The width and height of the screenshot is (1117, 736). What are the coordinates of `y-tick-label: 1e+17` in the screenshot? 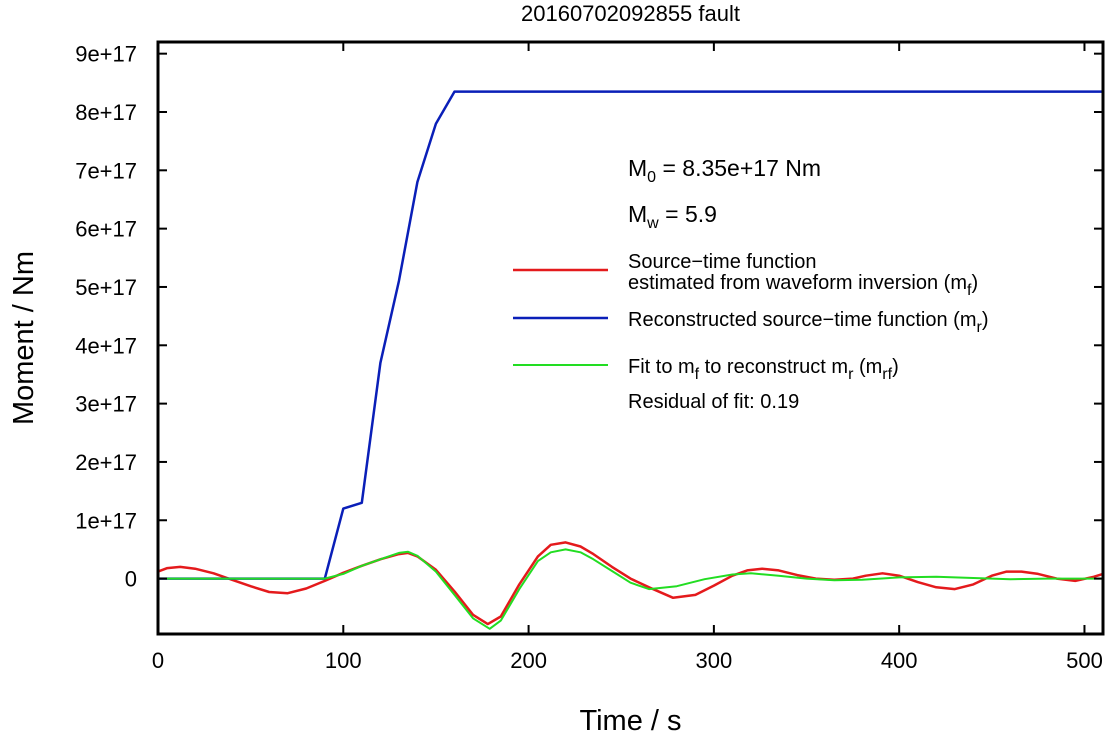 It's located at (106, 520).